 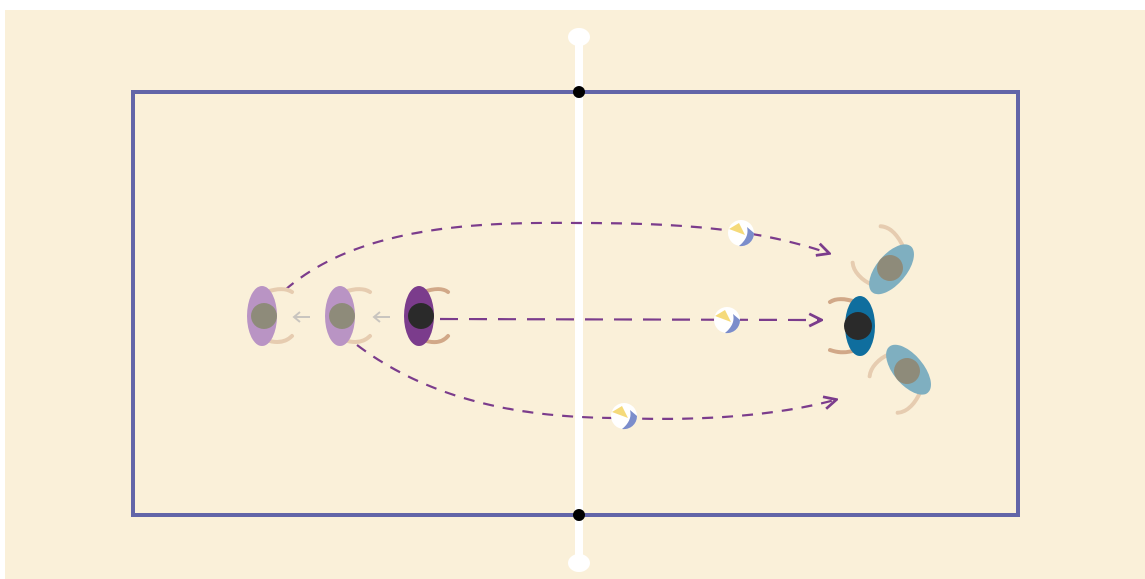 I want to click on trajectory-straight, so click(x=629, y=319).